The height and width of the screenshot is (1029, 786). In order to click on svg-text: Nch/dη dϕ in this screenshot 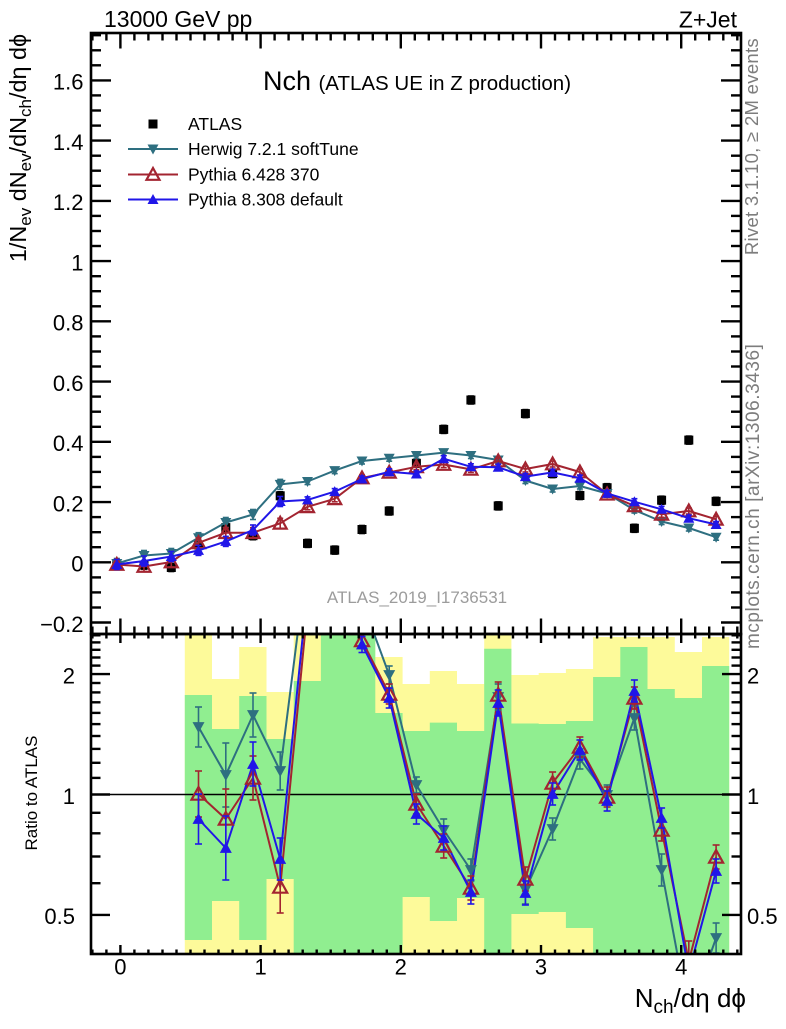, I will do `click(690, 1000)`.